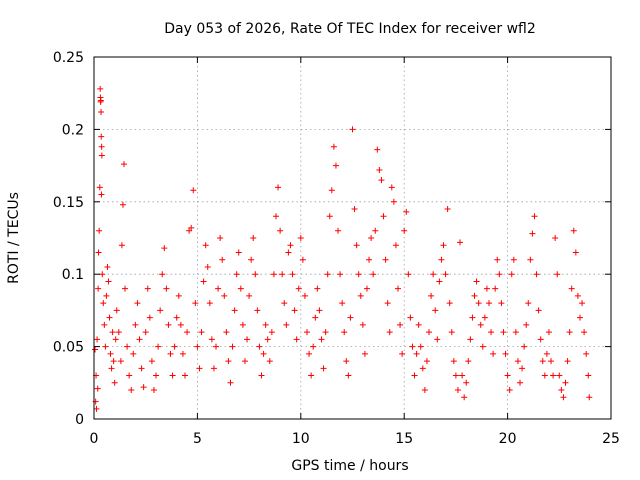 Image resolution: width=640 pixels, height=480 pixels. Describe the element at coordinates (355, 439) in the screenshot. I see `x-tick-labels: 0 5 10 15 20 25` at that location.